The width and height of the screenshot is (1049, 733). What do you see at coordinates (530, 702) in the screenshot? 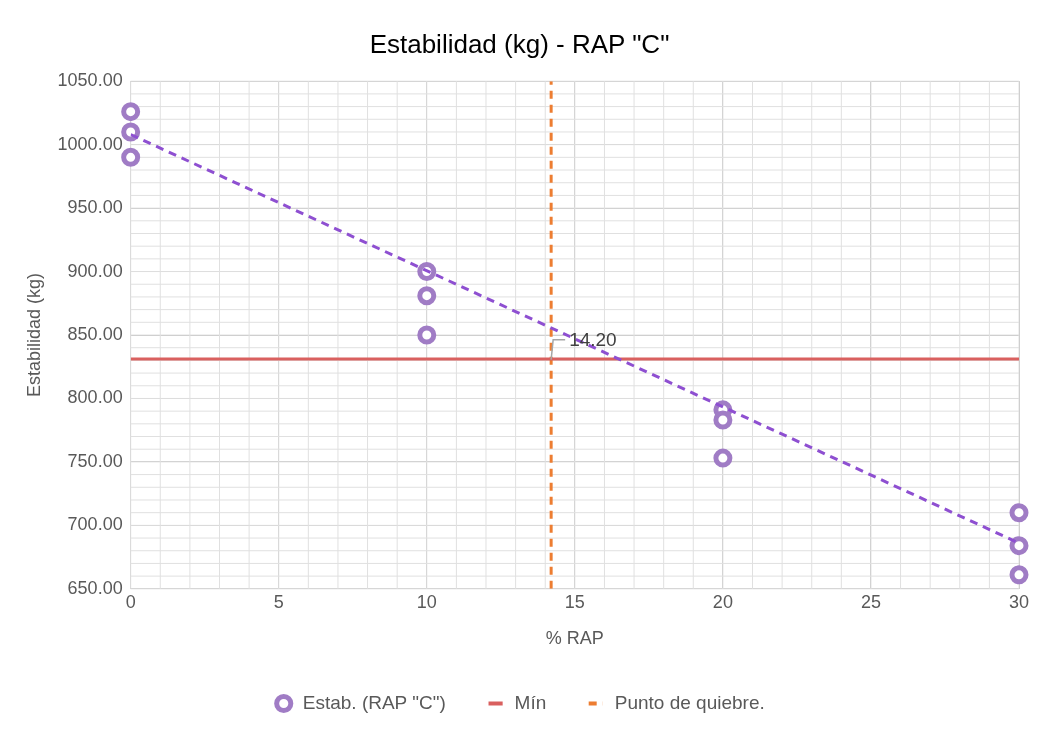
I see `legend-label: Mín` at bounding box center [530, 702].